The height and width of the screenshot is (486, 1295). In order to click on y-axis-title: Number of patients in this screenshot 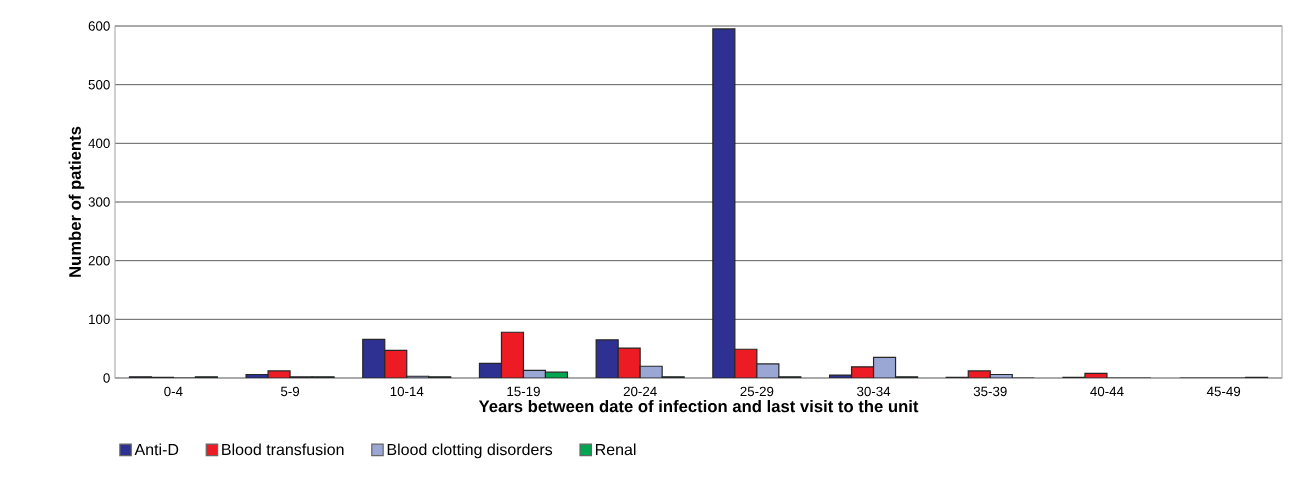, I will do `click(76, 201)`.